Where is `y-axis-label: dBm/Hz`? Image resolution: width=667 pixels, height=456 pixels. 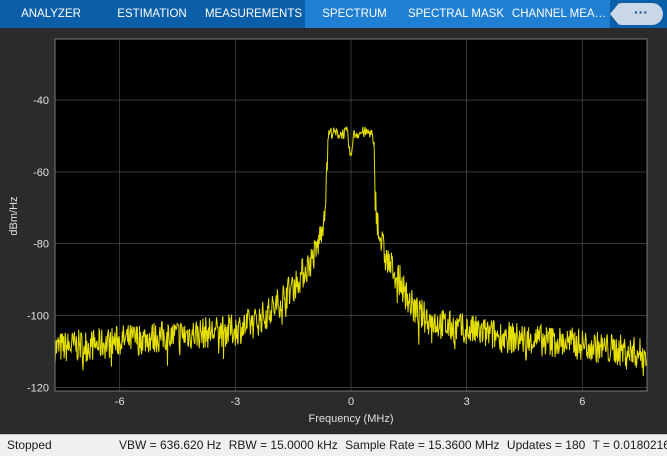 y-axis-label: dBm/Hz is located at coordinates (14, 215).